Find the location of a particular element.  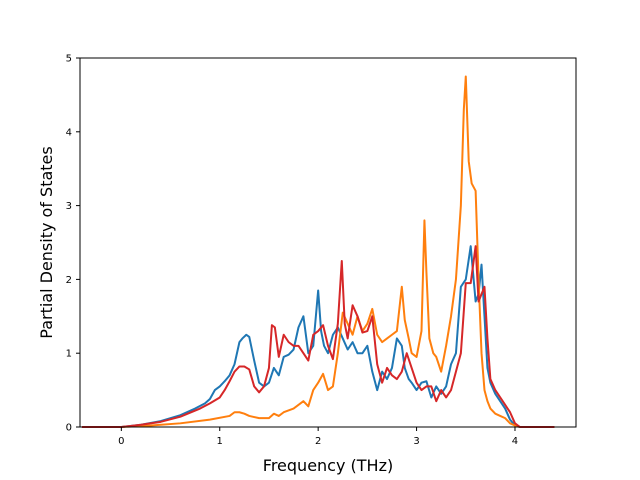

y-tick-label: 1 is located at coordinates (69, 354).